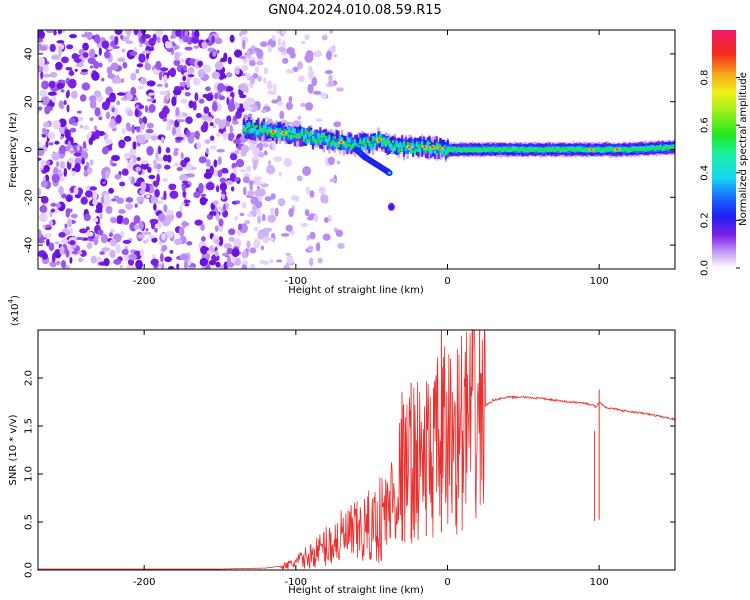 This screenshot has height=600, width=750. What do you see at coordinates (440, 148) in the screenshot?
I see `signal-hotspot` at bounding box center [440, 148].